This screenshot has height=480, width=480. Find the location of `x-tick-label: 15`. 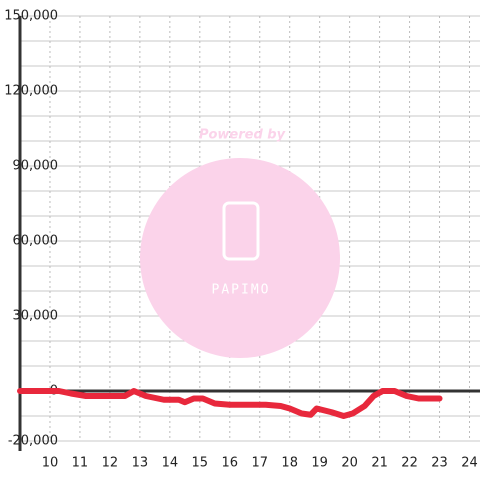

x-tick-label: 15 is located at coordinates (200, 463).